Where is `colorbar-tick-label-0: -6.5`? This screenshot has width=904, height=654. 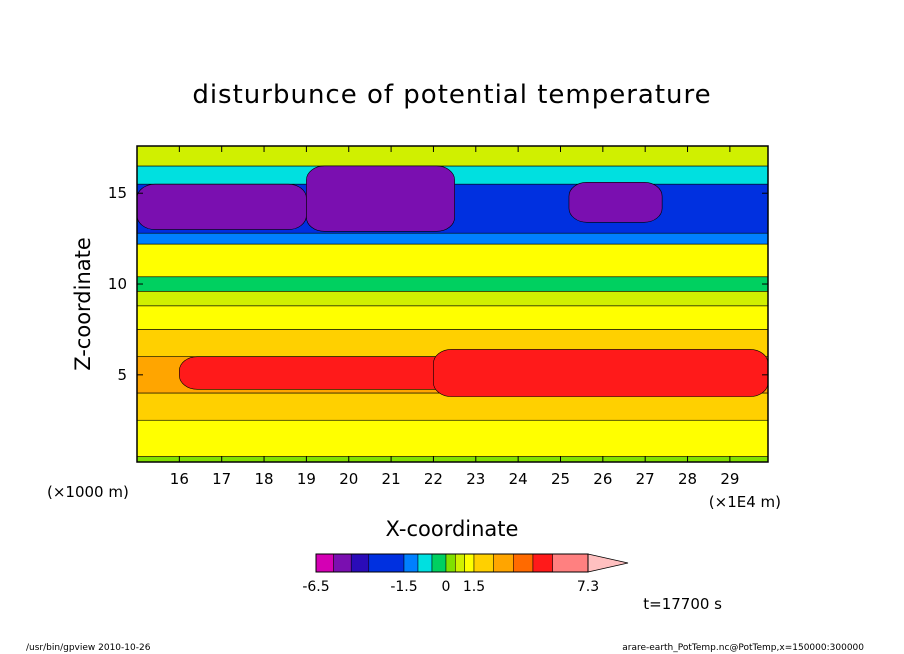
colorbar-tick-label-0: -6.5 is located at coordinates (315, 587).